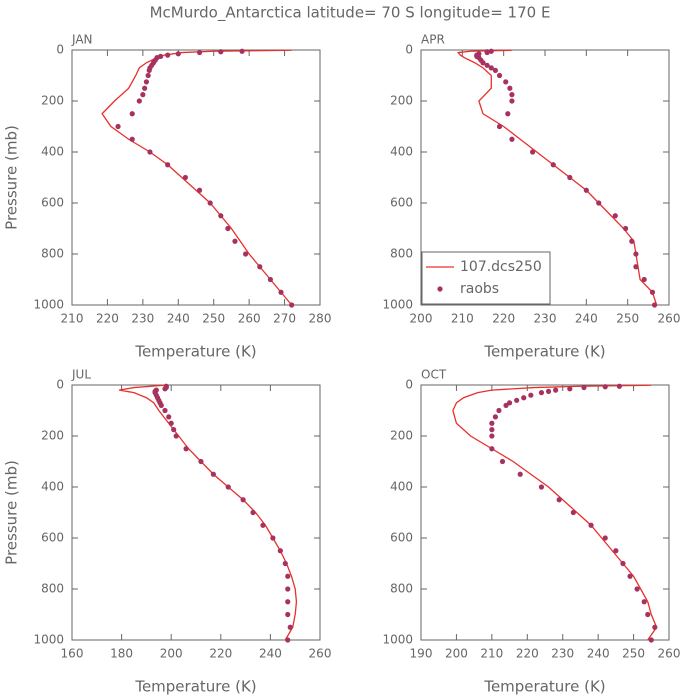  Describe the element at coordinates (479, 289) in the screenshot. I see `legend-label: raobs` at that location.